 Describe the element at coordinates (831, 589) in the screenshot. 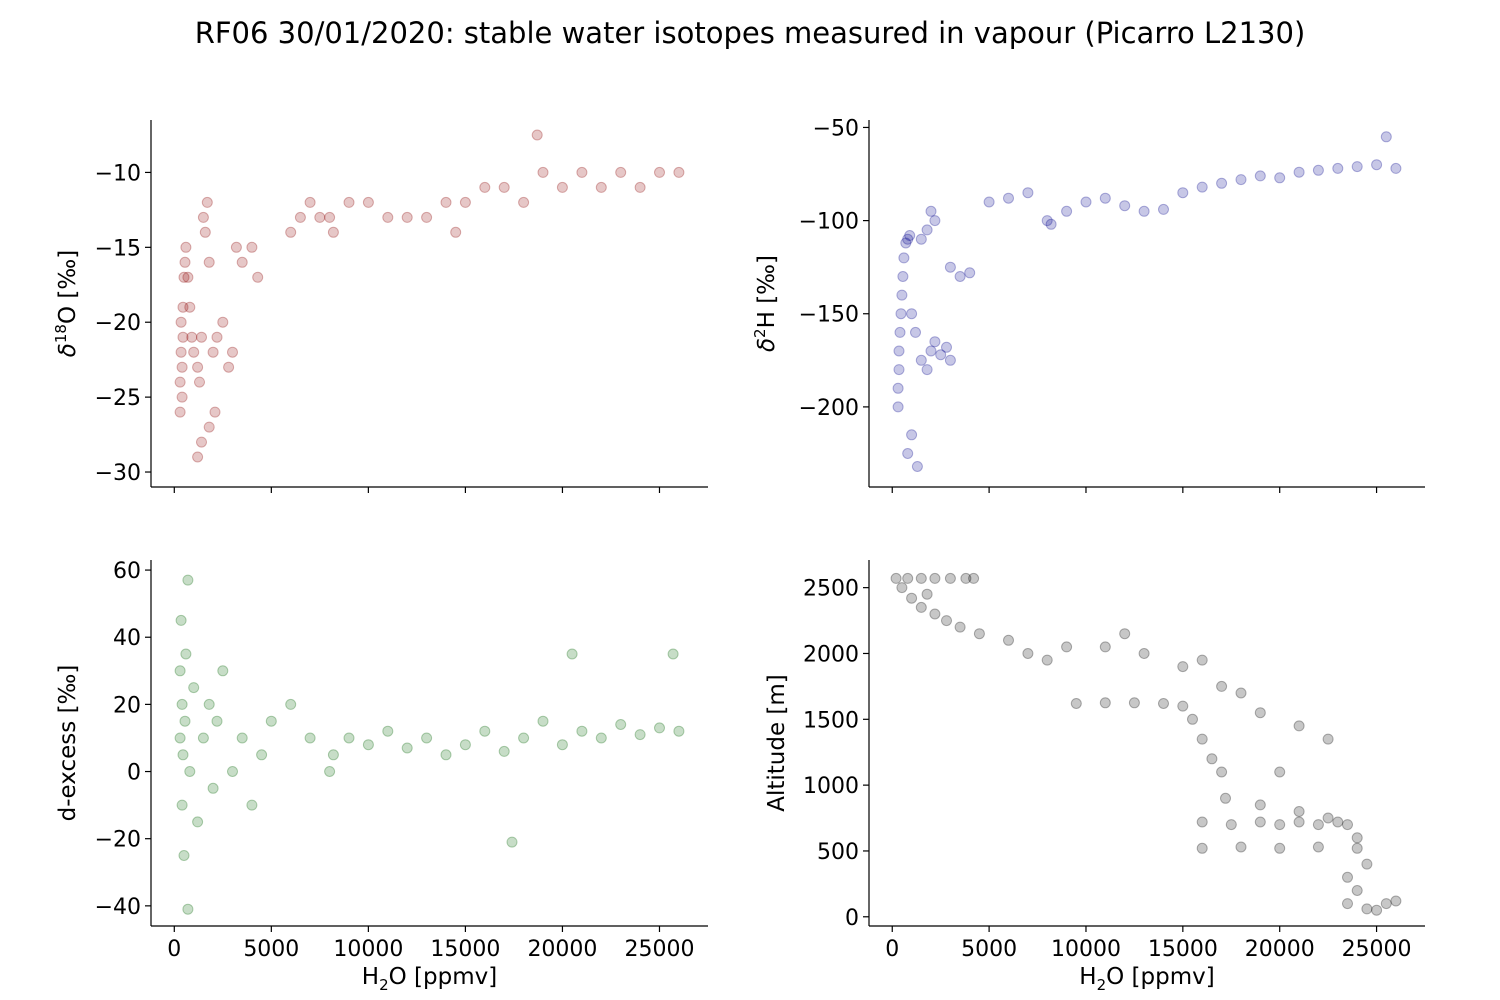

I see `y-tick-label: 2500` at that location.